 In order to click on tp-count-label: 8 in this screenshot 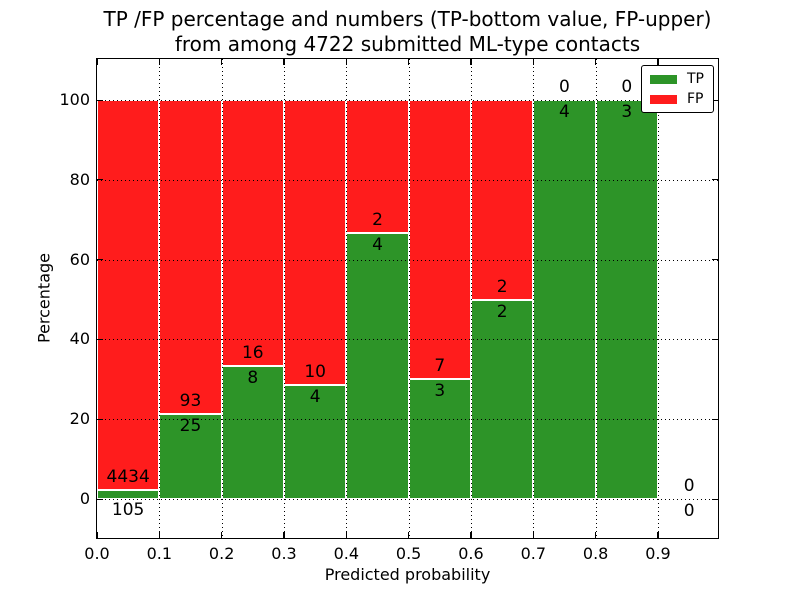, I will do `click(253, 378)`.